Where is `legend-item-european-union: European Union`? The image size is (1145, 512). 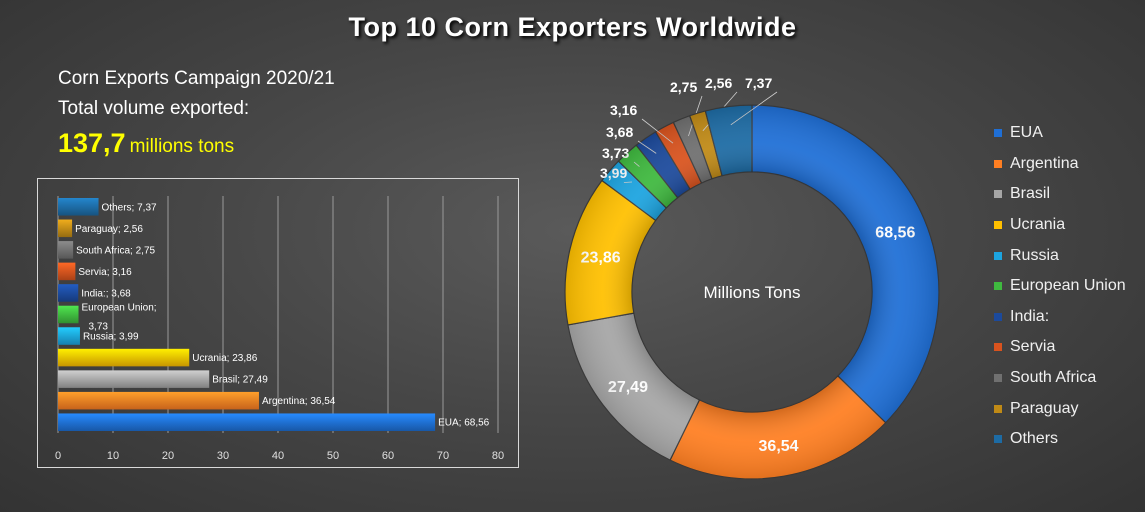 legend-item-european-union: European Union is located at coordinates (1060, 286).